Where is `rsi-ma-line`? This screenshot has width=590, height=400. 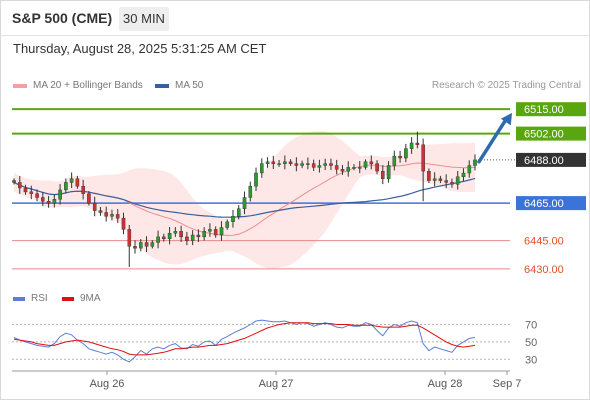
rsi-ma-line is located at coordinates (244, 339).